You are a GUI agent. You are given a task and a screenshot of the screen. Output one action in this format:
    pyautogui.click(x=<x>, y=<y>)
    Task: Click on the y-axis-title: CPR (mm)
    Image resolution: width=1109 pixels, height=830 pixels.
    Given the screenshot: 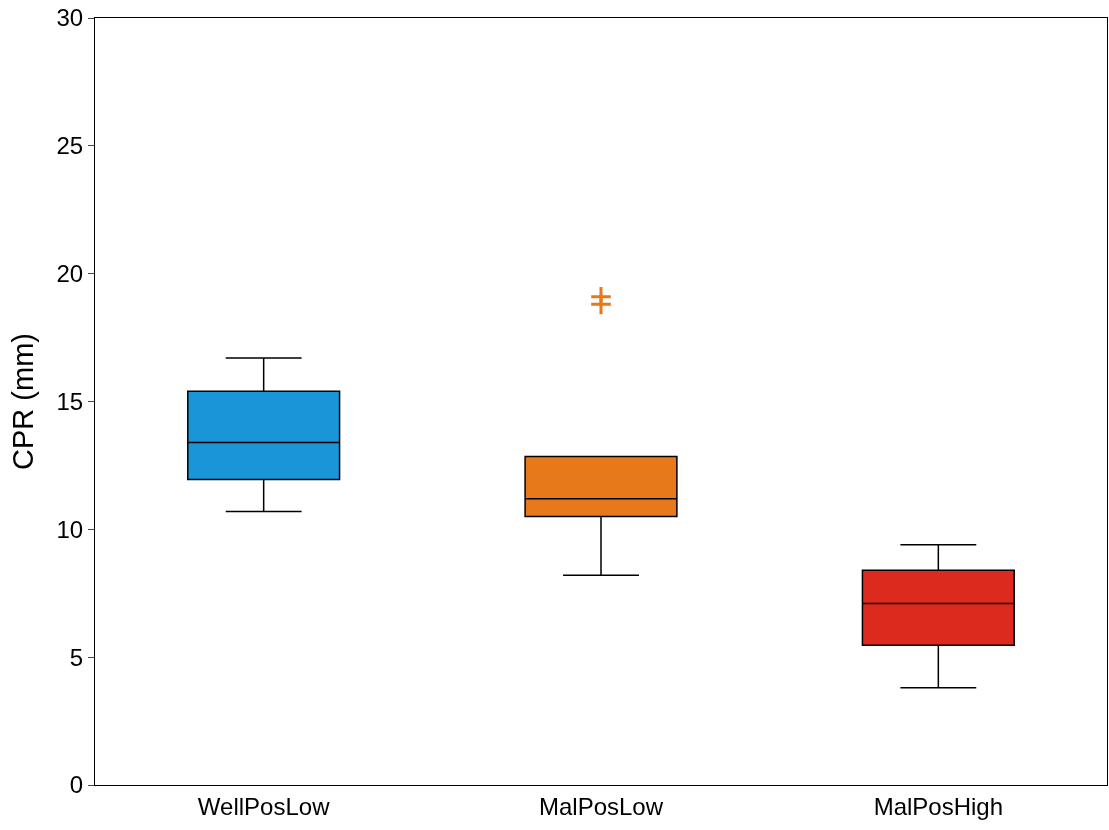 What is the action you would take?
    pyautogui.click(x=22, y=401)
    